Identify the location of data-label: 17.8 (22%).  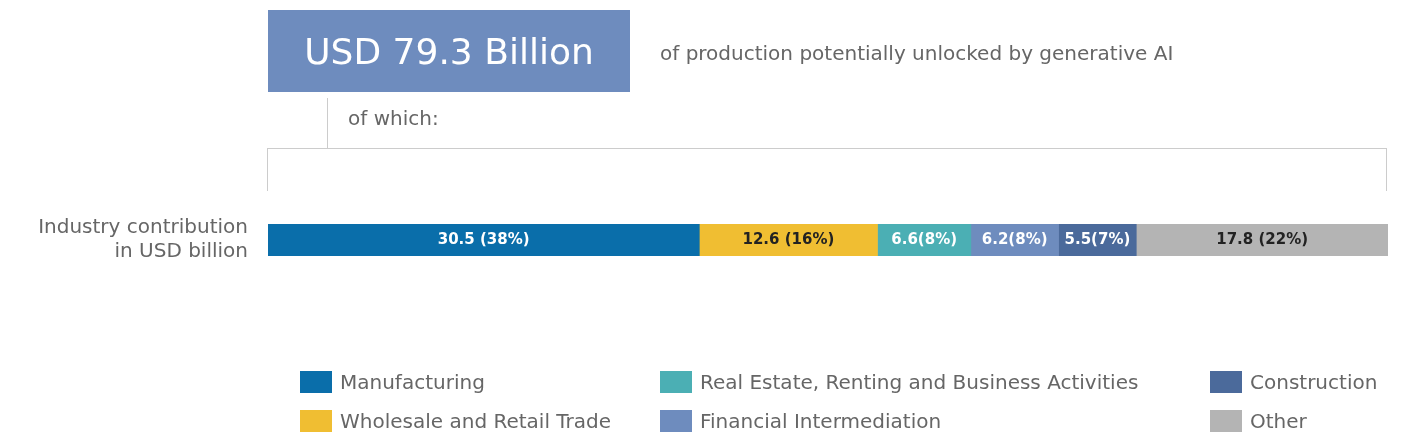
(1262, 238).